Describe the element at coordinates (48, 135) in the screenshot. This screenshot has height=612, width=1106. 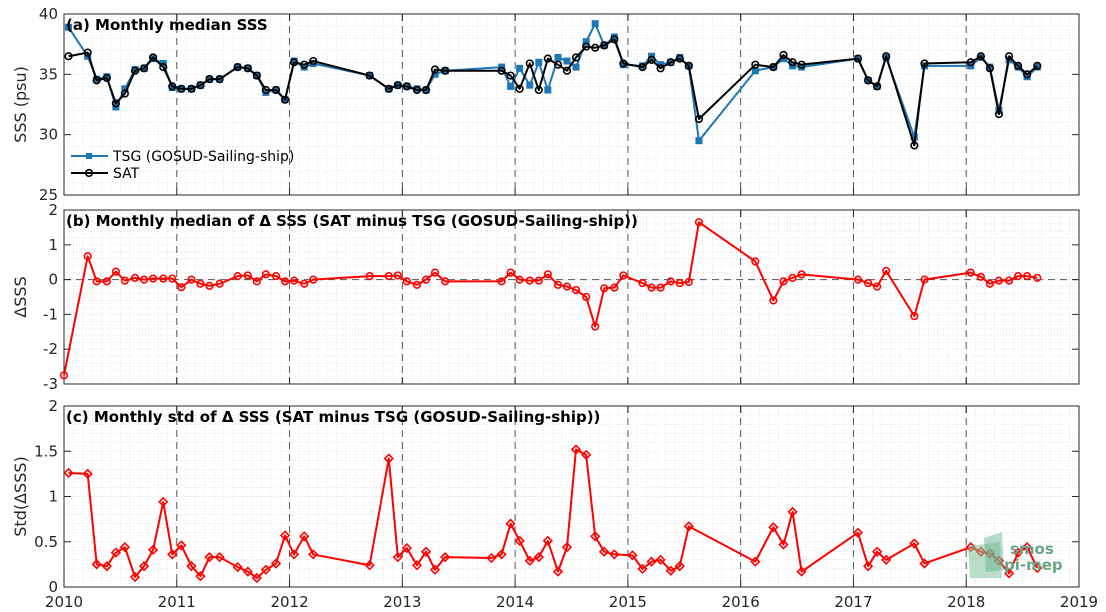
I see `y-tick-label: 30` at that location.